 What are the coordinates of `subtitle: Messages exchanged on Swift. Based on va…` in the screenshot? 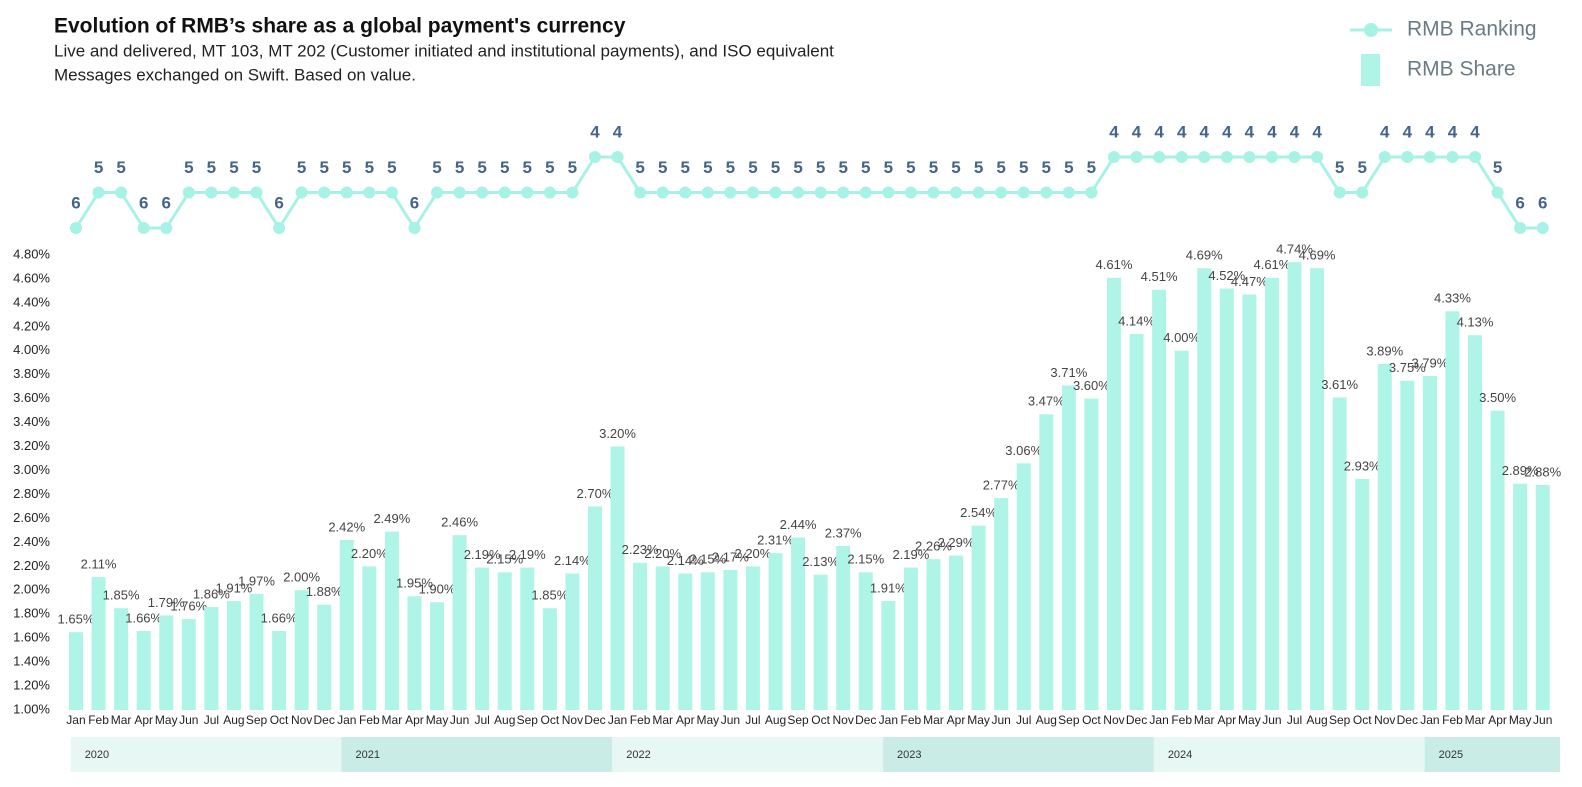 It's located at (235, 74).